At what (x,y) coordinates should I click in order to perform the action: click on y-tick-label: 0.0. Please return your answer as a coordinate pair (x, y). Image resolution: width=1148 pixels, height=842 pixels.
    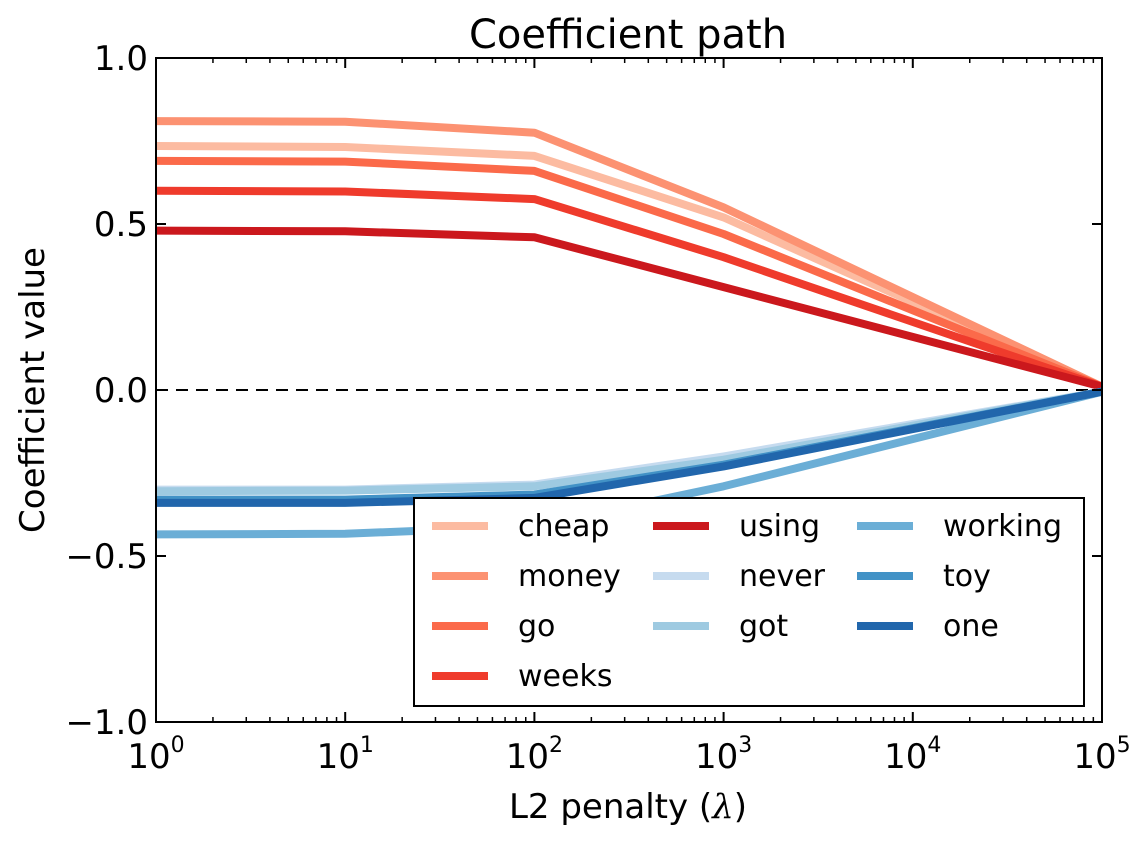
    Looking at the image, I should click on (121, 391).